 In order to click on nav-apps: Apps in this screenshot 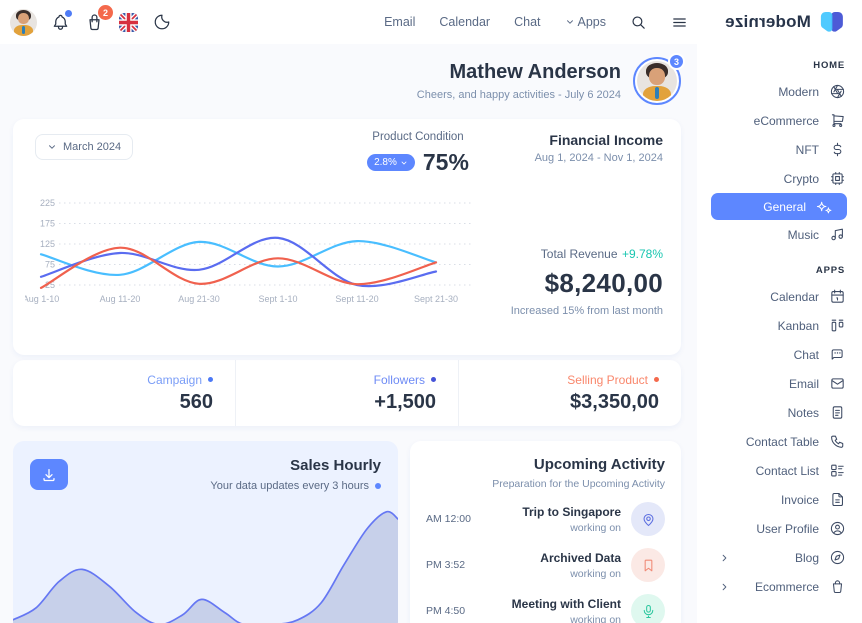, I will do `click(585, 22)`.